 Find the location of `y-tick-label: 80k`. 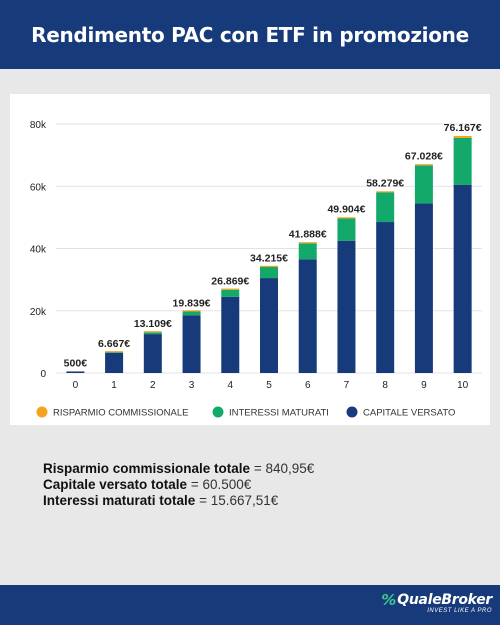

y-tick-label: 80k is located at coordinates (38, 125).